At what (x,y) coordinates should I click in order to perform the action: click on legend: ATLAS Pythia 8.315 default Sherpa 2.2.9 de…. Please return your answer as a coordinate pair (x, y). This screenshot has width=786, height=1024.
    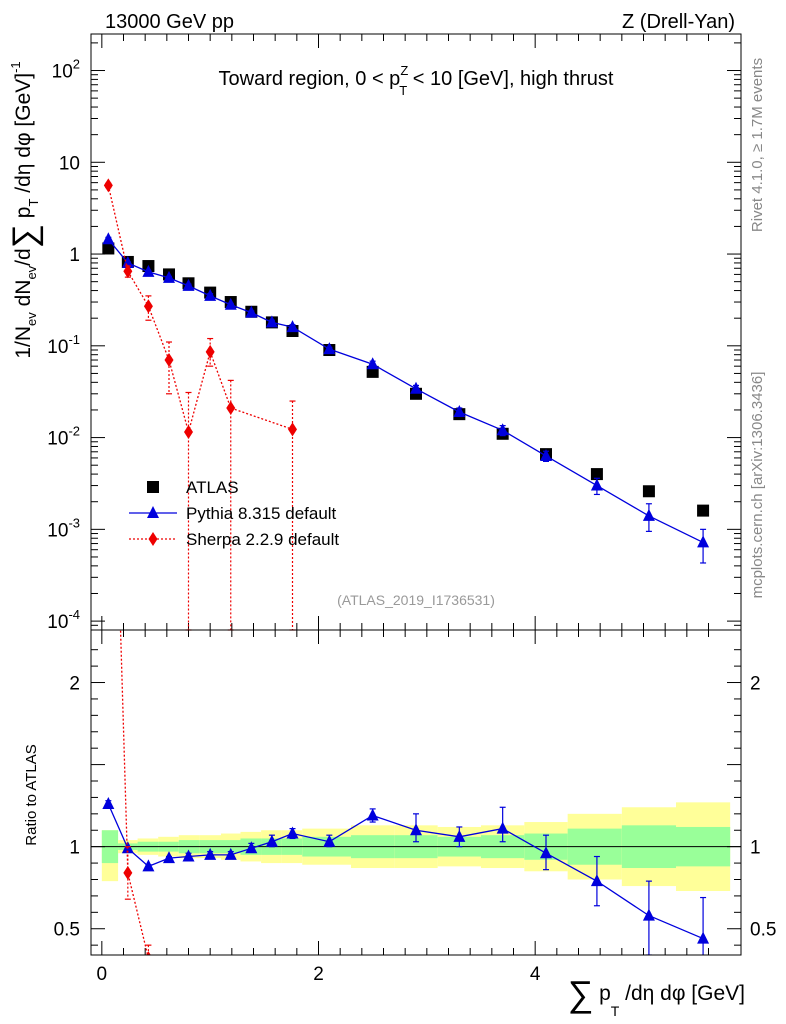
    Looking at the image, I should click on (234, 513).